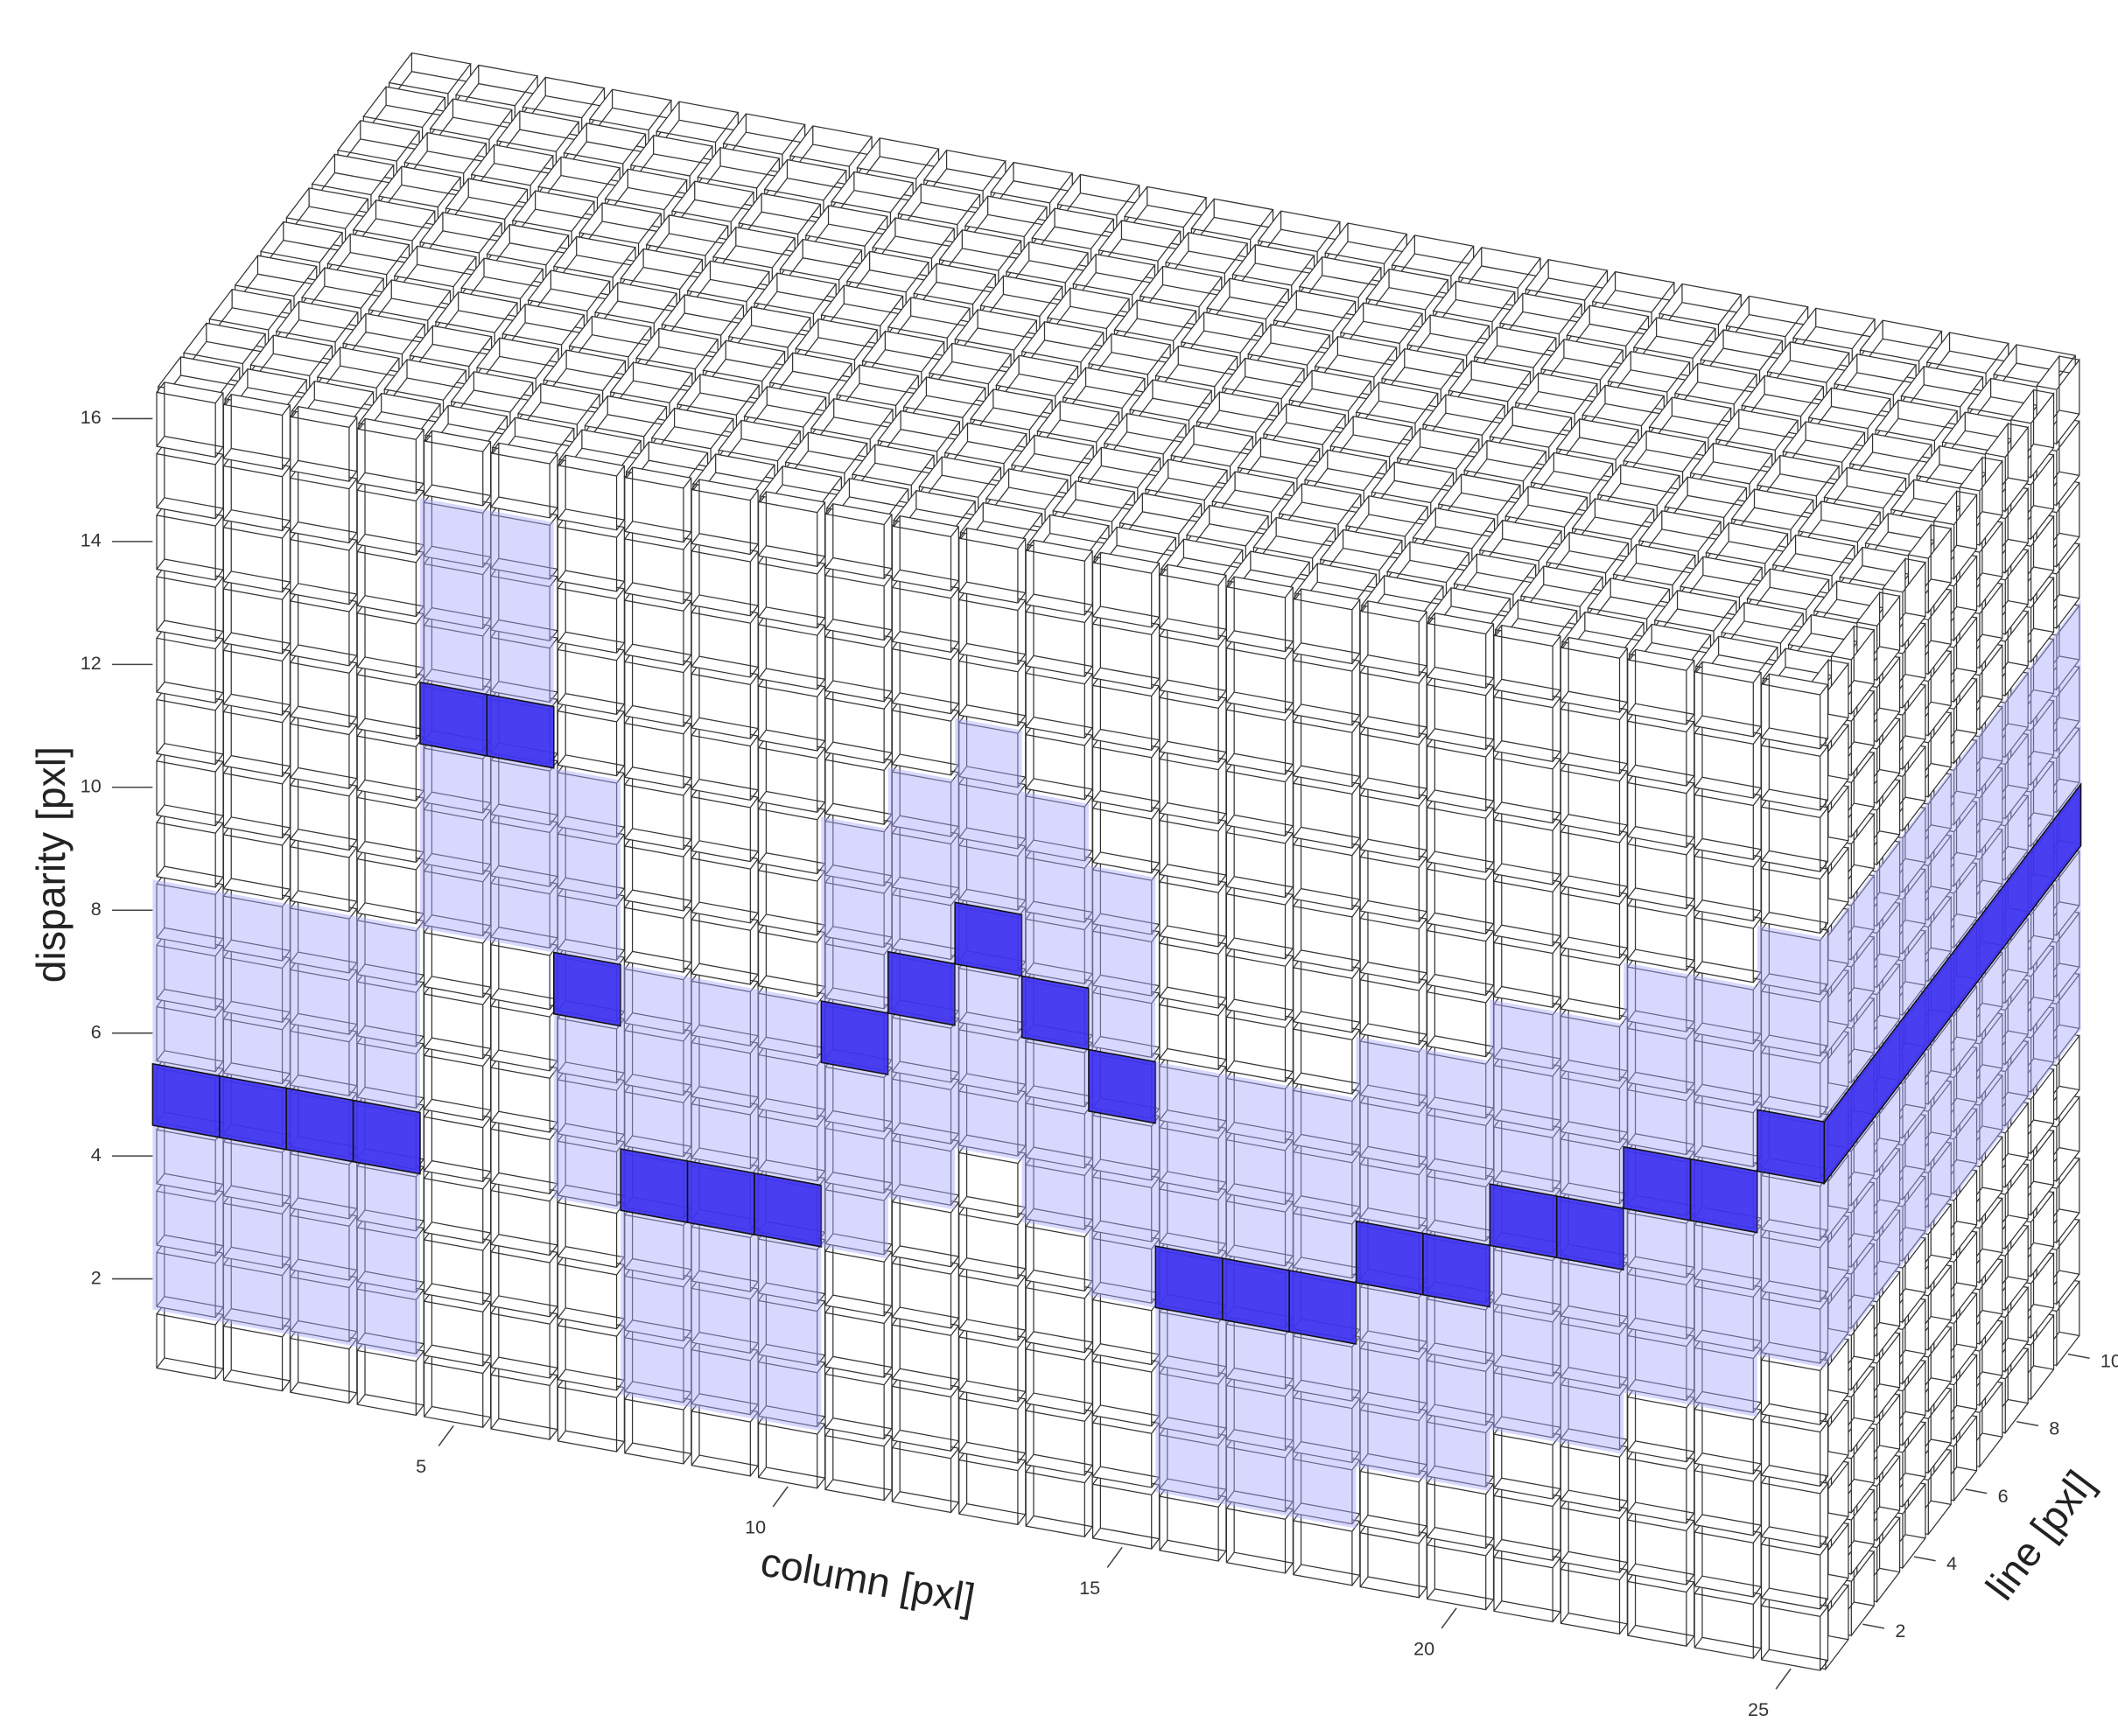  Describe the element at coordinates (868, 1579) in the screenshot. I see `x-axis-label: column [pxl]` at that location.